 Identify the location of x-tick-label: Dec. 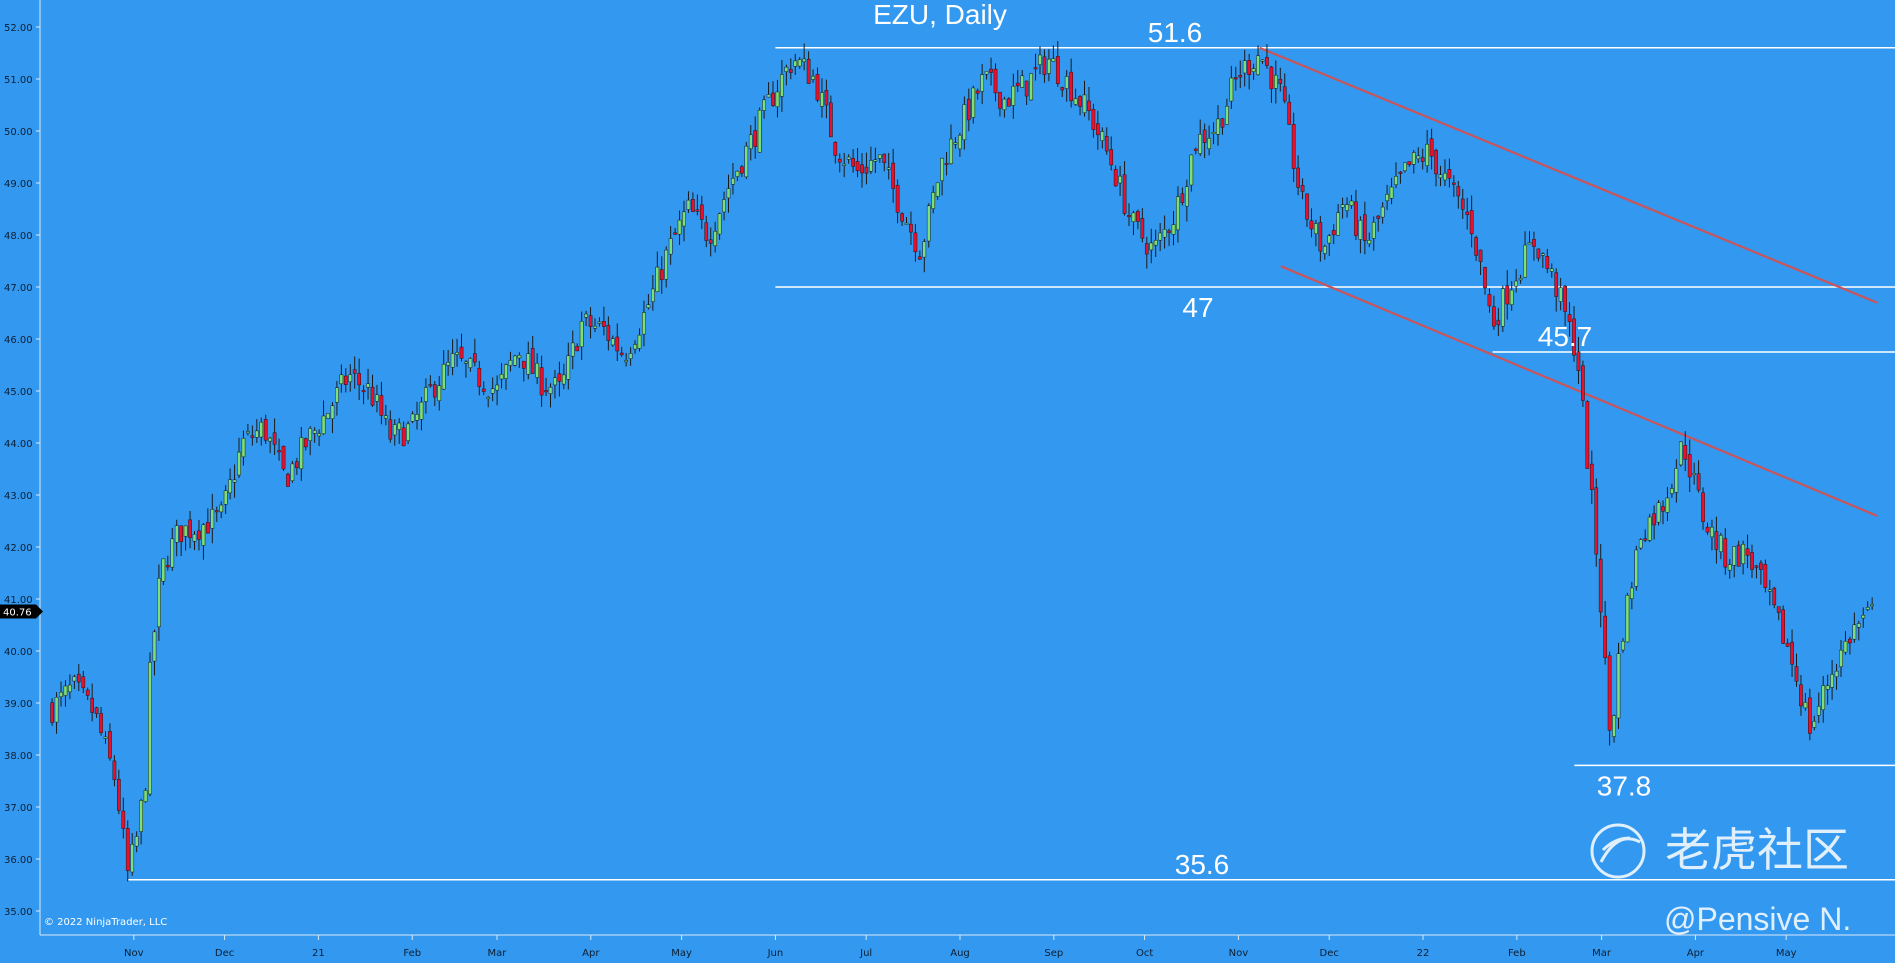
(224, 953).